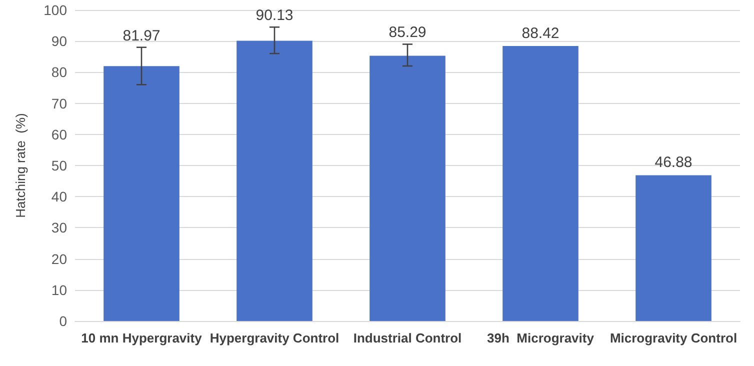 The image size is (754, 366). I want to click on y-tick-label: 60, so click(59, 134).